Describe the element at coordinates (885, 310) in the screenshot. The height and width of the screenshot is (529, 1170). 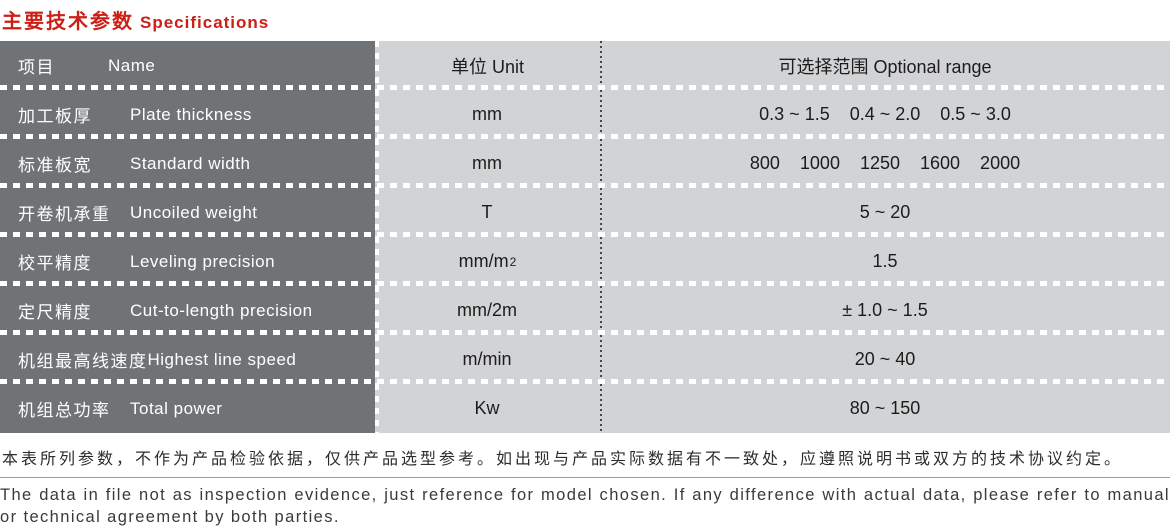
I see `spec-range-cell: ± 1.0 ~ 1.5` at that location.